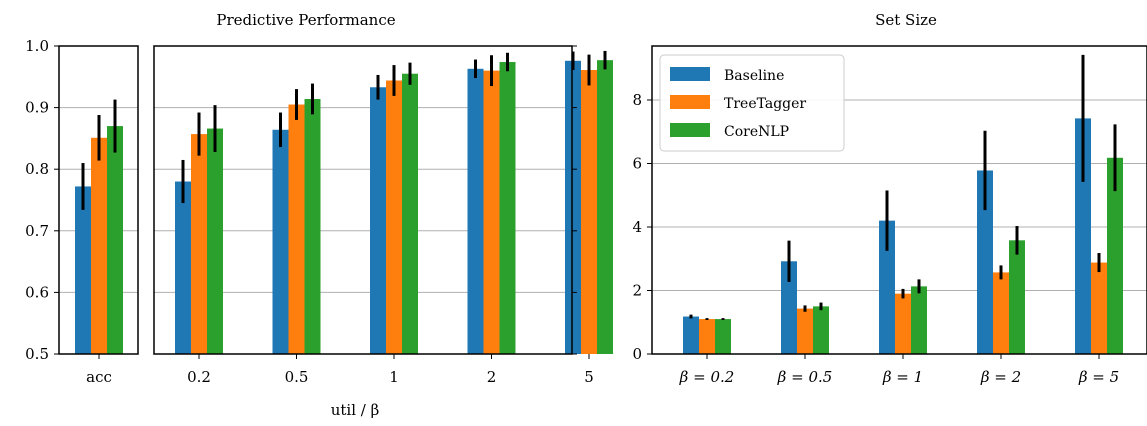 The height and width of the screenshot is (426, 1147). Describe the element at coordinates (637, 354) in the screenshot. I see `setsize-y-tick-label-0: 0` at that location.